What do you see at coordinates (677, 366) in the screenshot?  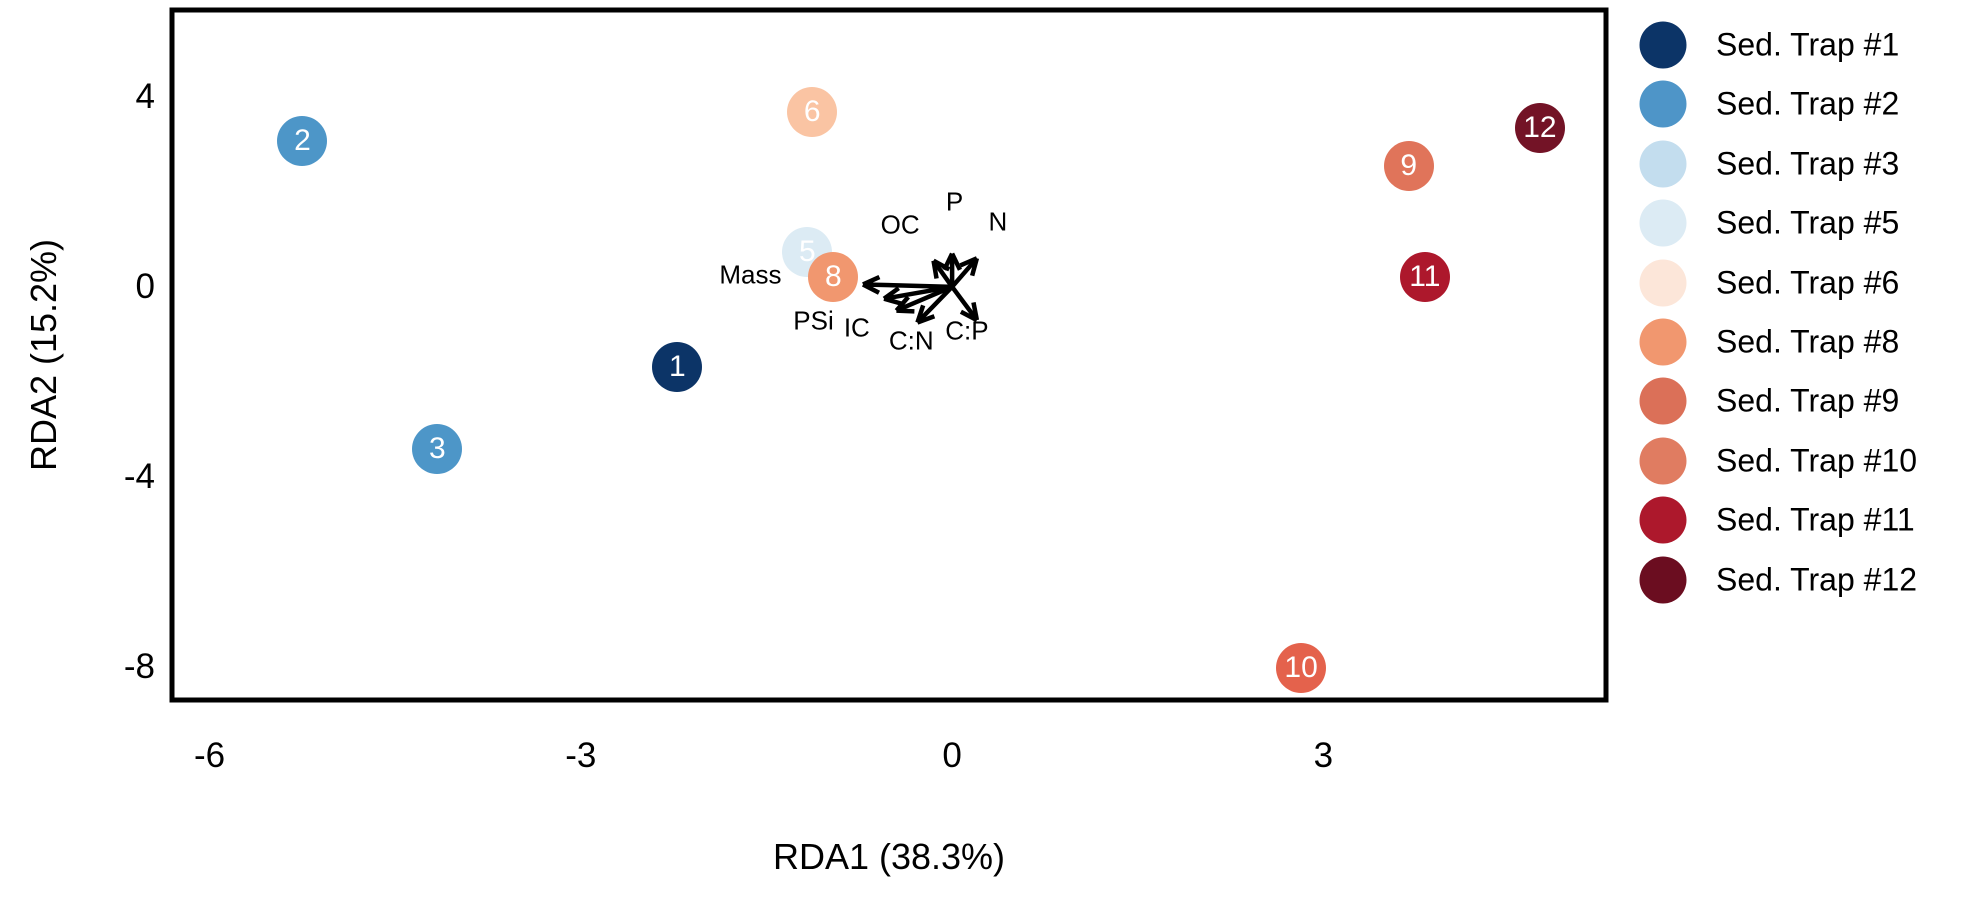 I see `data-point-1: 1` at bounding box center [677, 366].